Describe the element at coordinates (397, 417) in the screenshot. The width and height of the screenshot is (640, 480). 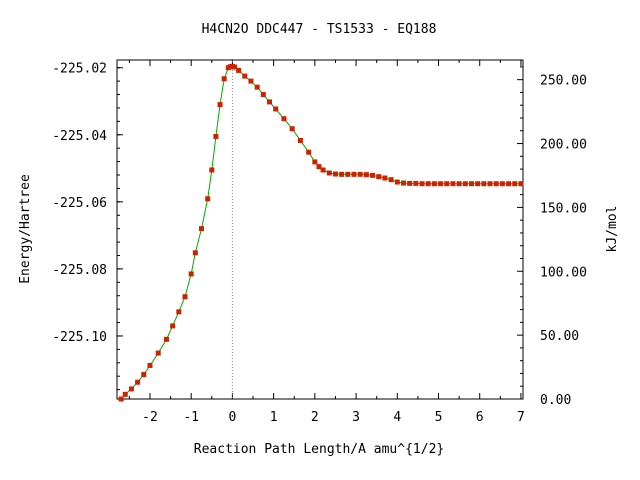
I see `x-tick-label: 4` at that location.